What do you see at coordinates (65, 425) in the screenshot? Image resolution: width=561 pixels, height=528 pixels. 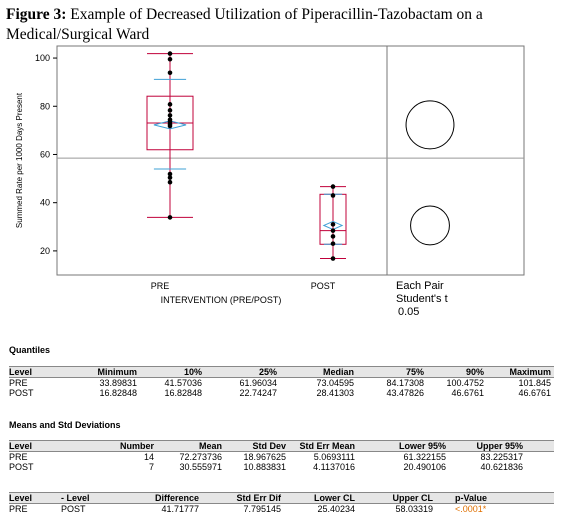 I see `means-title: Means and Std Deviations` at bounding box center [65, 425].